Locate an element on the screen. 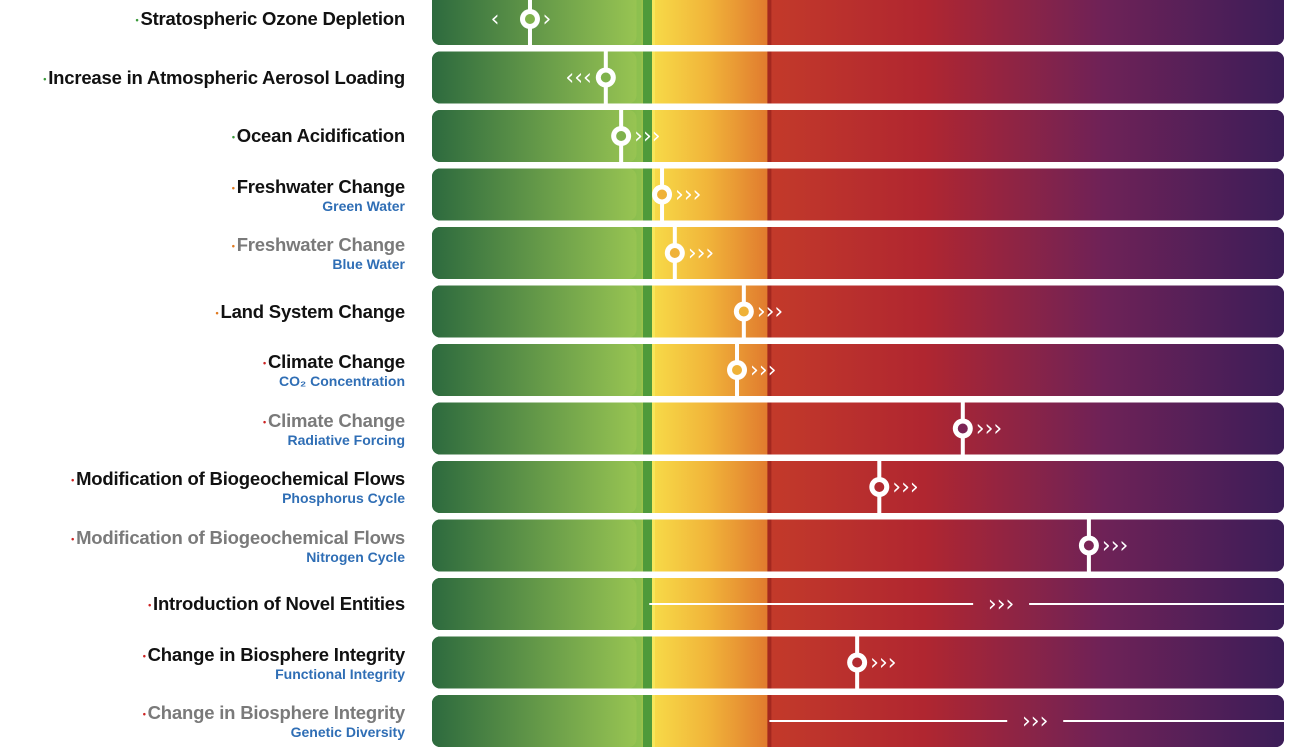 This screenshot has height=747, width=1299. row-title: • Stratospheric Ozone Depletion is located at coordinates (271, 19).